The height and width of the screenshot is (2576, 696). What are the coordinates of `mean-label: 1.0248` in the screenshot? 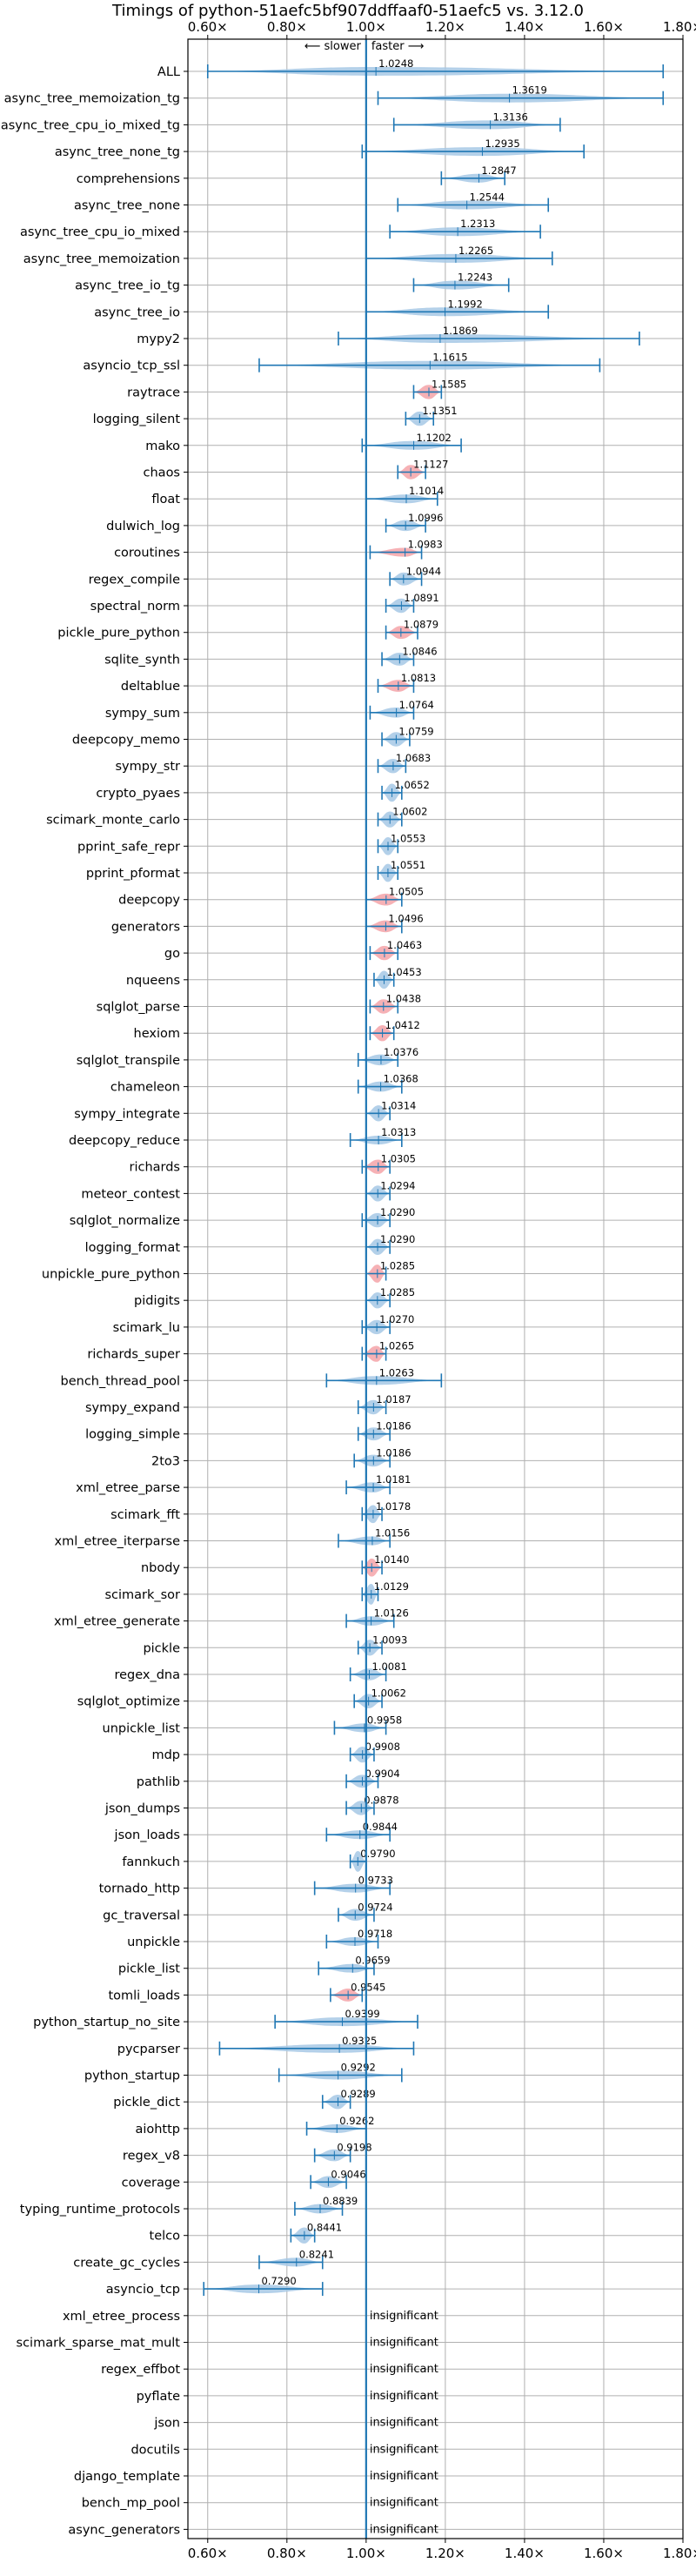 It's located at (395, 63).